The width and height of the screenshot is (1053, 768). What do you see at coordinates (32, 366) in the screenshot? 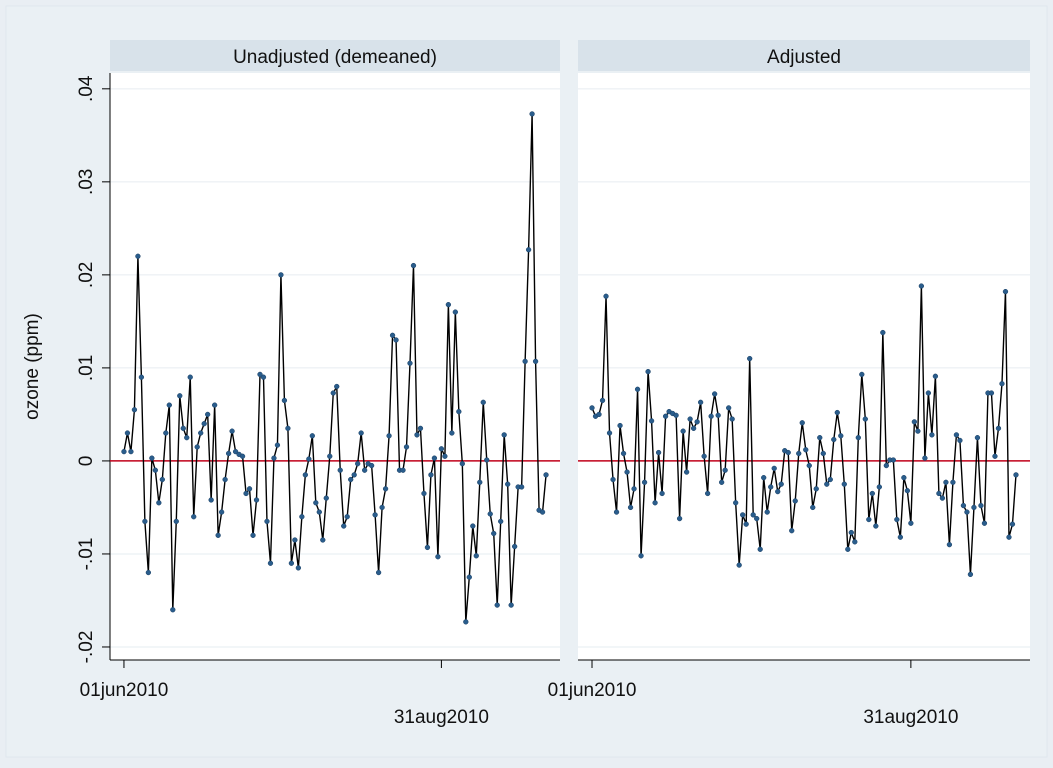
I see `y-axis-label: ozone (ppm)` at bounding box center [32, 366].